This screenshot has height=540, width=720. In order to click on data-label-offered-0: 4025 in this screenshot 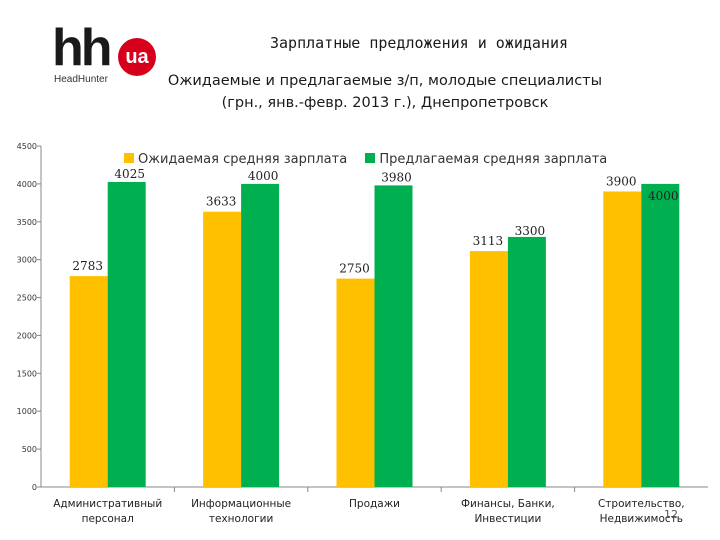, I will do `click(129, 174)`.